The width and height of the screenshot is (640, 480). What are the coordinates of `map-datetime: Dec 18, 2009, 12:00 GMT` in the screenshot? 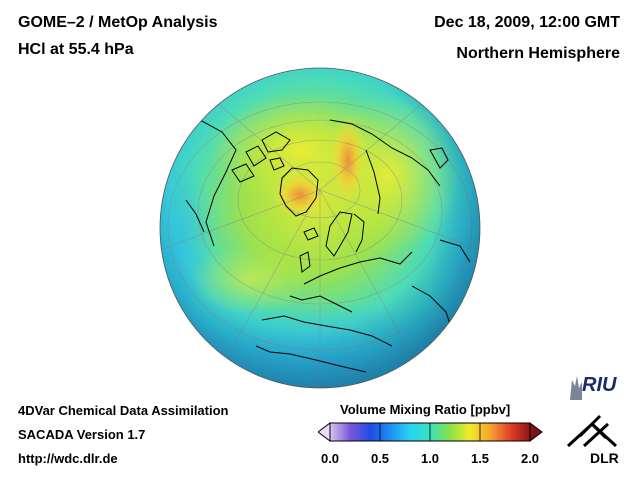 It's located at (527, 22).